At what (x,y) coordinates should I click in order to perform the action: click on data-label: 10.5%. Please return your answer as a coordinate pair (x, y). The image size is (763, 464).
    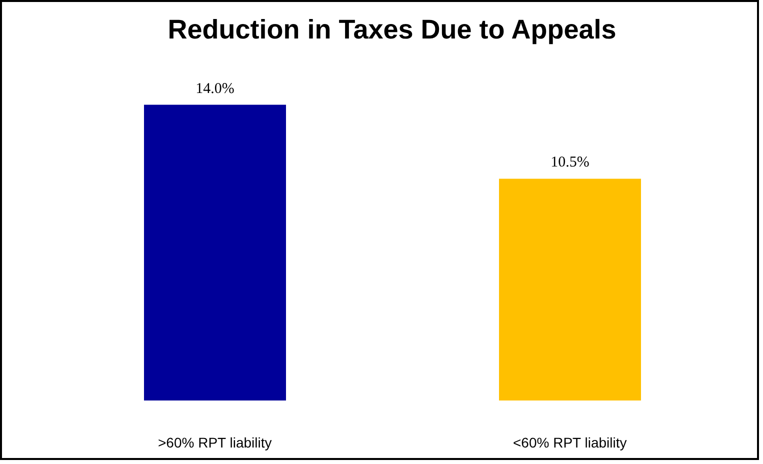
    Looking at the image, I should click on (570, 162).